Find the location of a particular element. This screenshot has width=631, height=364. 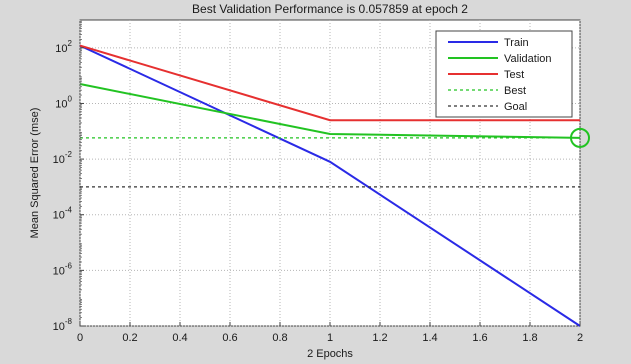

y-tick-exponent: -8 is located at coordinates (69, 321).